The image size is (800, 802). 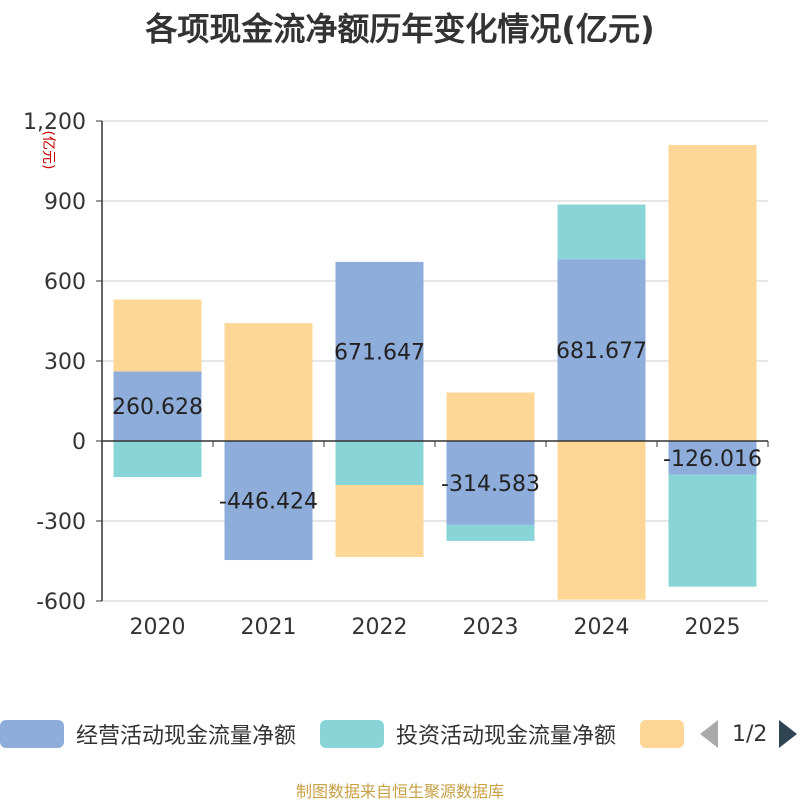 I want to click on pager-next-icon, so click(x=788, y=734).